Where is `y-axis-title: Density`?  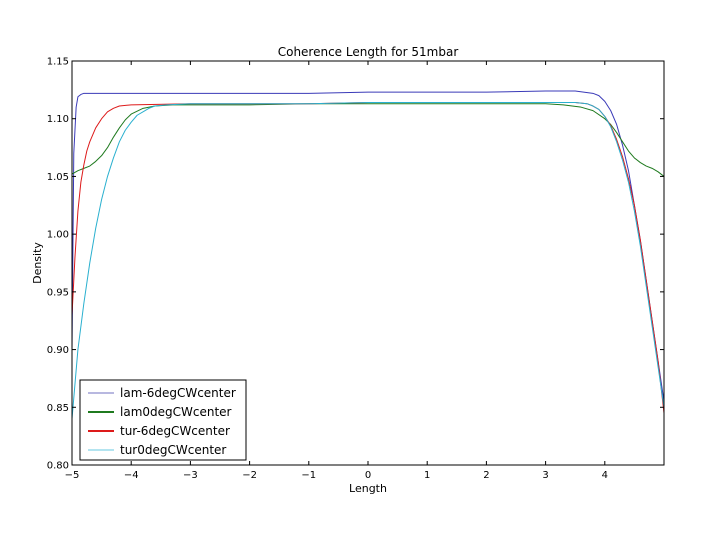 y-axis-title: Density is located at coordinates (37, 263).